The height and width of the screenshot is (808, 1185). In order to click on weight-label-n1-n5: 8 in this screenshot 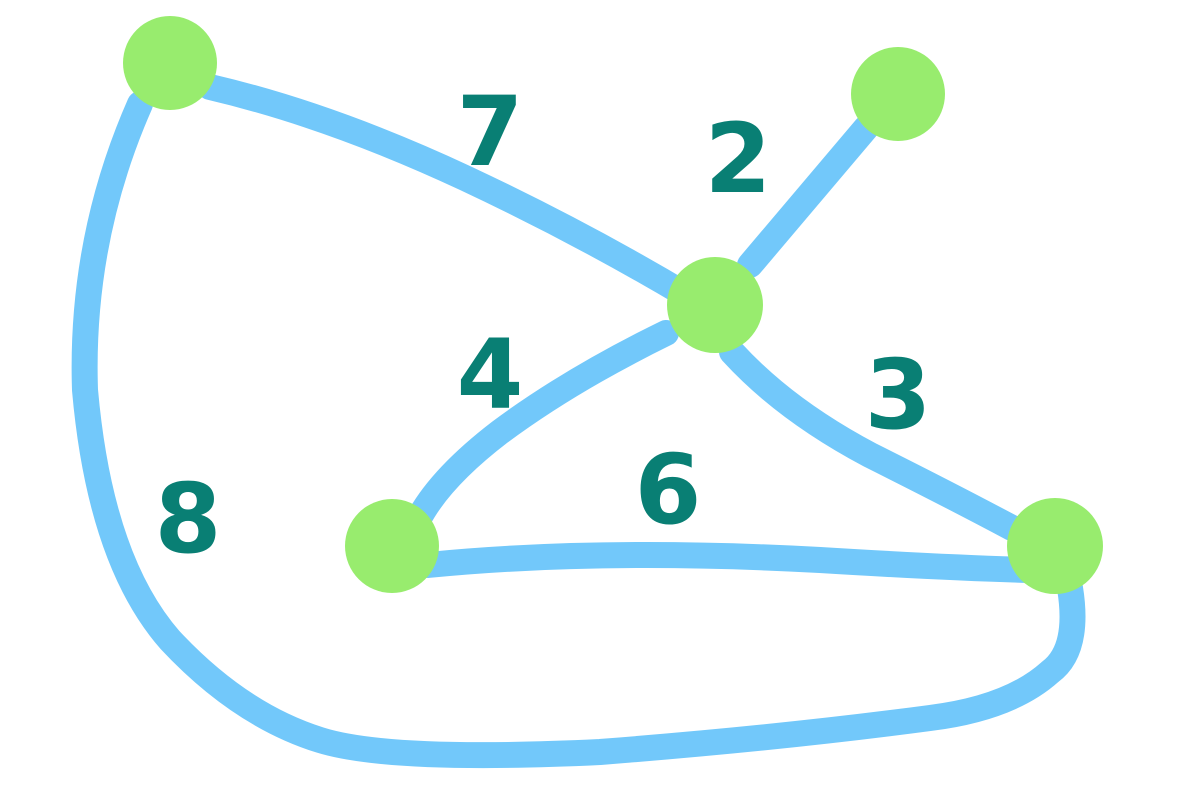, I will do `click(188, 519)`.